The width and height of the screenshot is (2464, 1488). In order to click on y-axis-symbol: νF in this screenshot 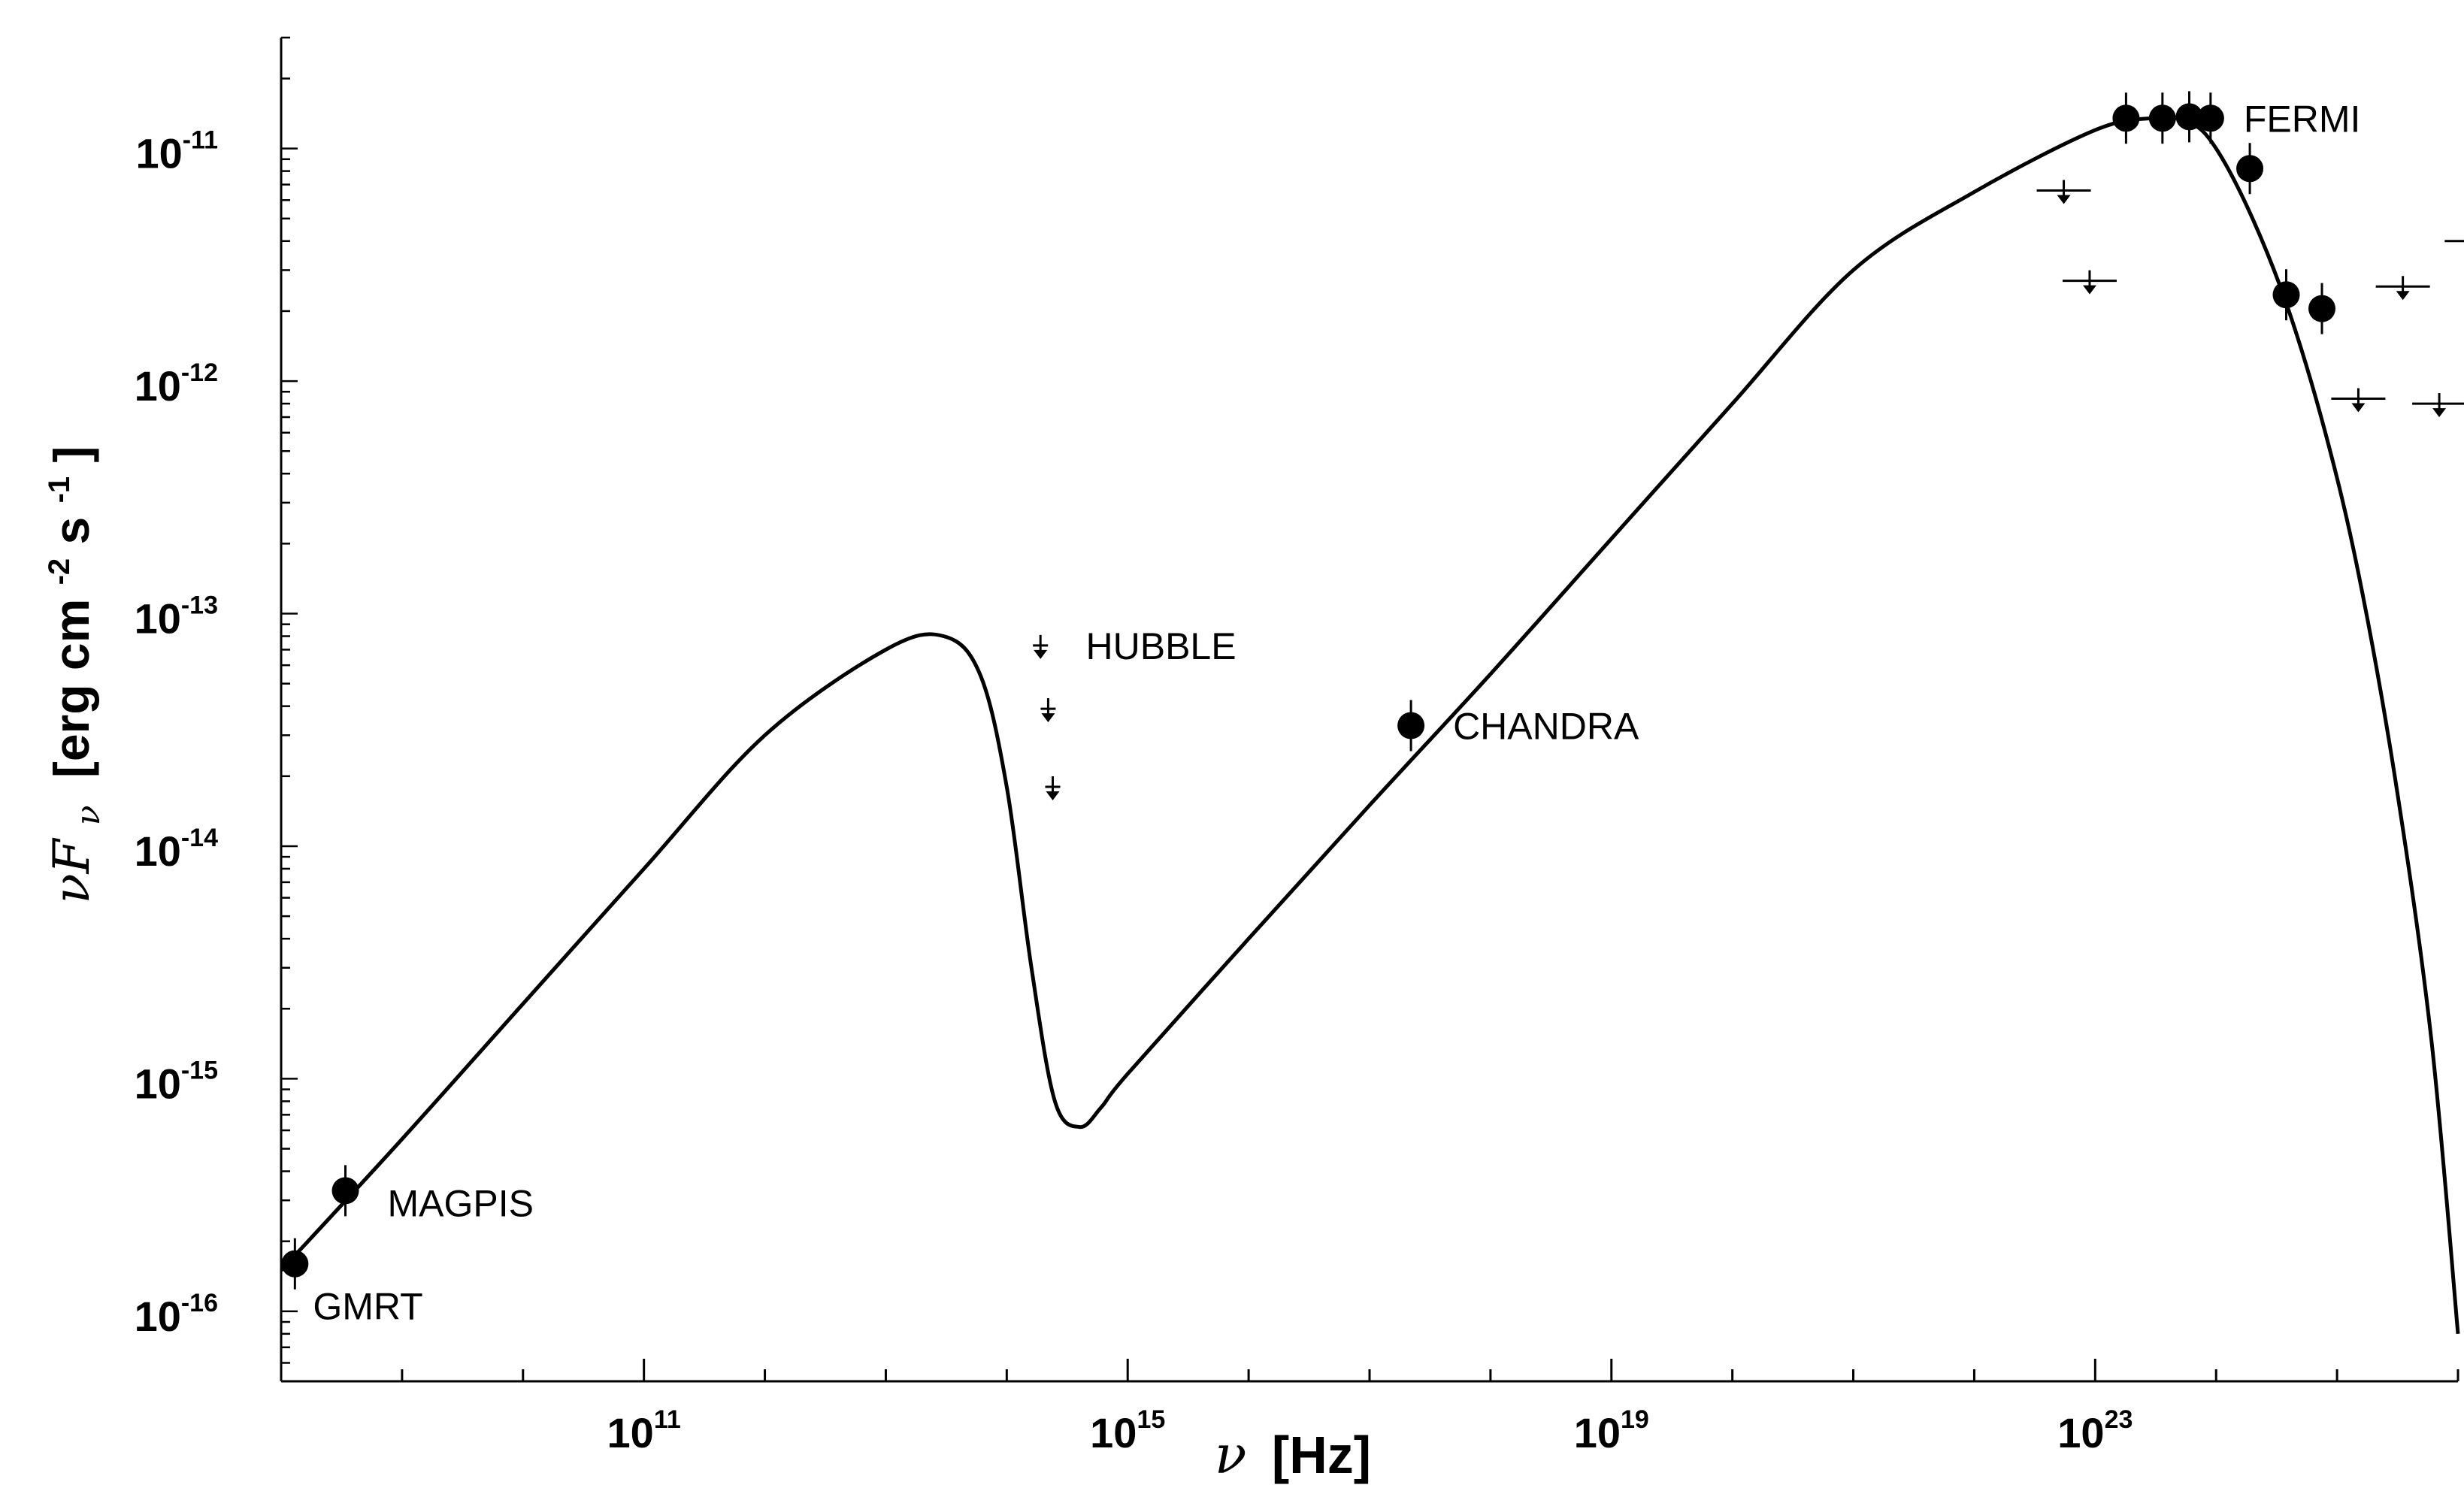, I will do `click(72, 870)`.